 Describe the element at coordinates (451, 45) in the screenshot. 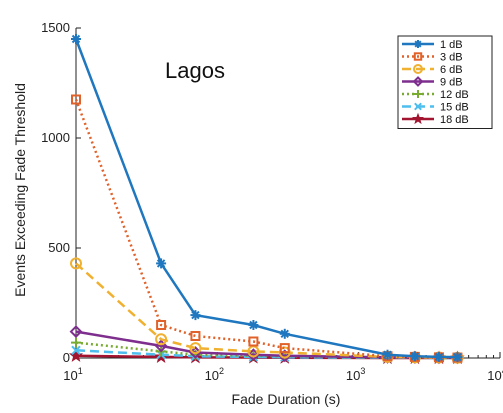

I see `legend-label: 1 dB` at that location.